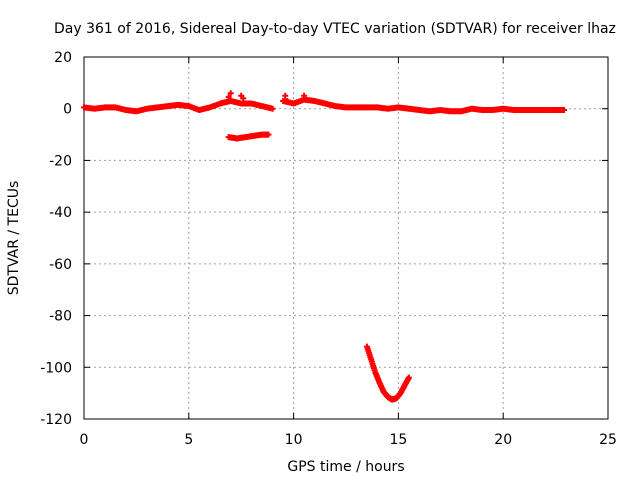  What do you see at coordinates (63, 58) in the screenshot?
I see `y-tick-label: 20` at bounding box center [63, 58].